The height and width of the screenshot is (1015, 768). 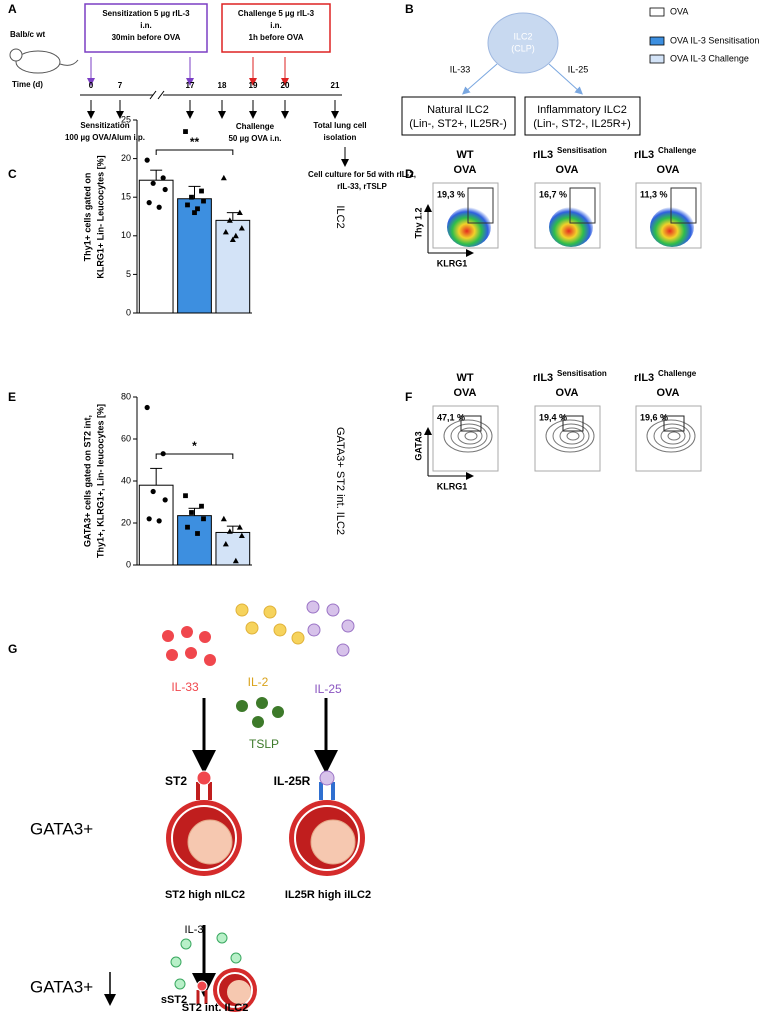 I want to click on day-label: 7, so click(x=120, y=85).